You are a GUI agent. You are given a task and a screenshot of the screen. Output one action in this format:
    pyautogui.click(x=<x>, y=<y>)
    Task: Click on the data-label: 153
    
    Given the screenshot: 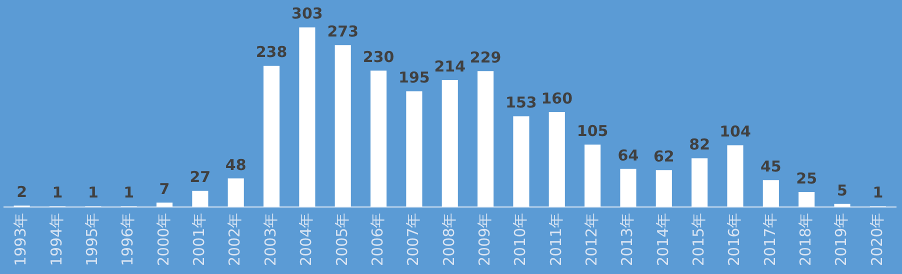 What is the action you would take?
    pyautogui.click(x=521, y=103)
    